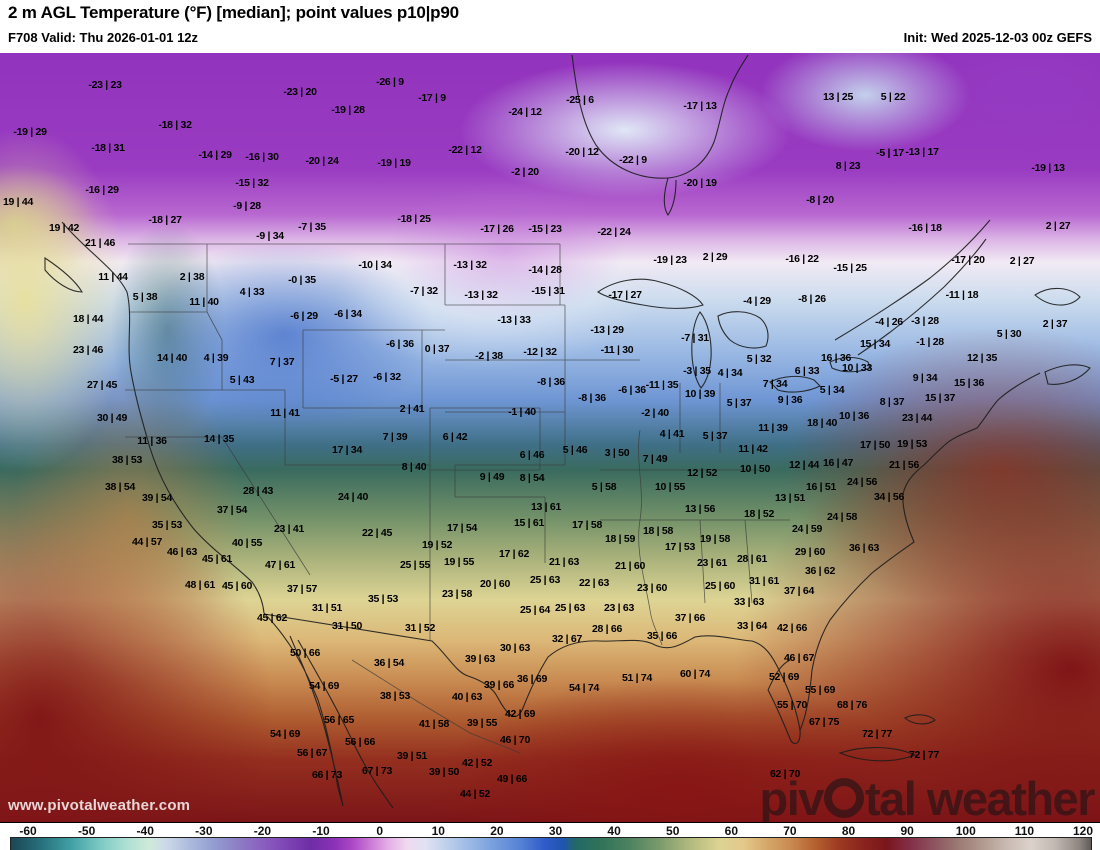  Describe the element at coordinates (1083, 831) in the screenshot. I see `colorbar-tick: 120` at that location.